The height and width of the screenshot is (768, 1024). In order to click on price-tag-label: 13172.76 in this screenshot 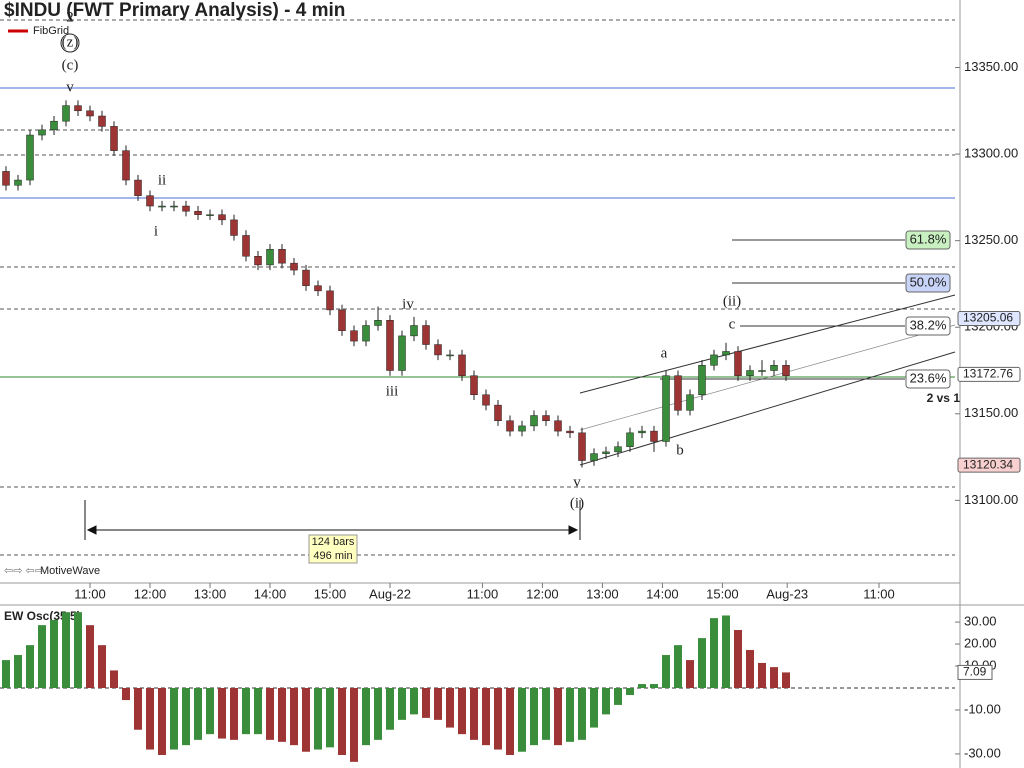, I will do `click(988, 374)`.